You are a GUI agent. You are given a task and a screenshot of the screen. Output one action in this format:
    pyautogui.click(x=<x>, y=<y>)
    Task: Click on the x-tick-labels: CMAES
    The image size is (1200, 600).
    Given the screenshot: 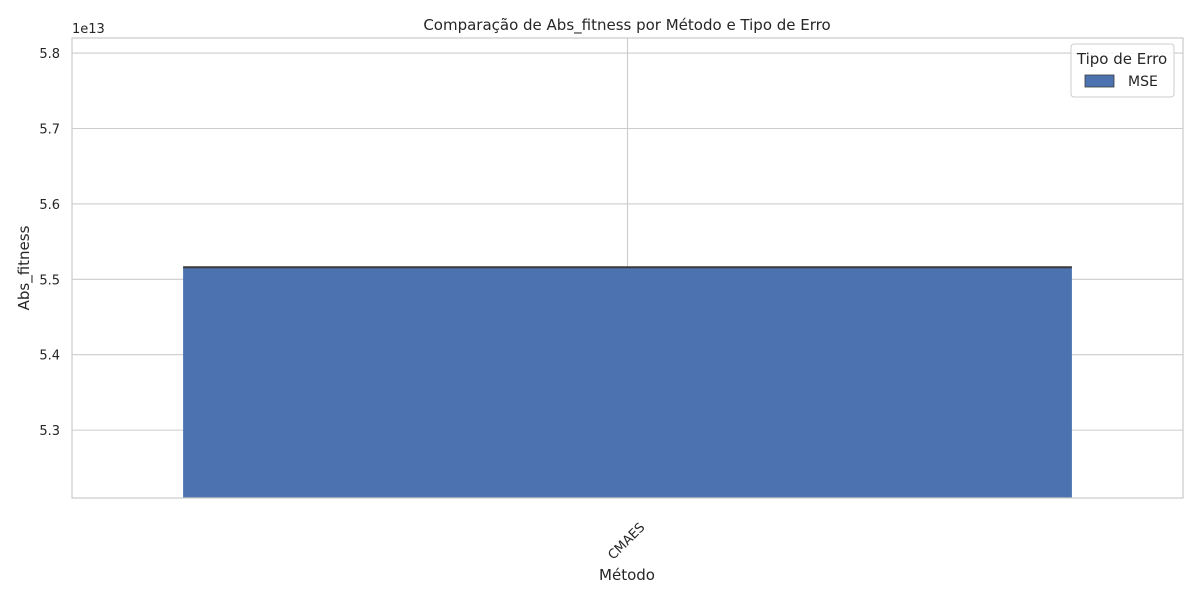 What is the action you would take?
    pyautogui.click(x=626, y=541)
    